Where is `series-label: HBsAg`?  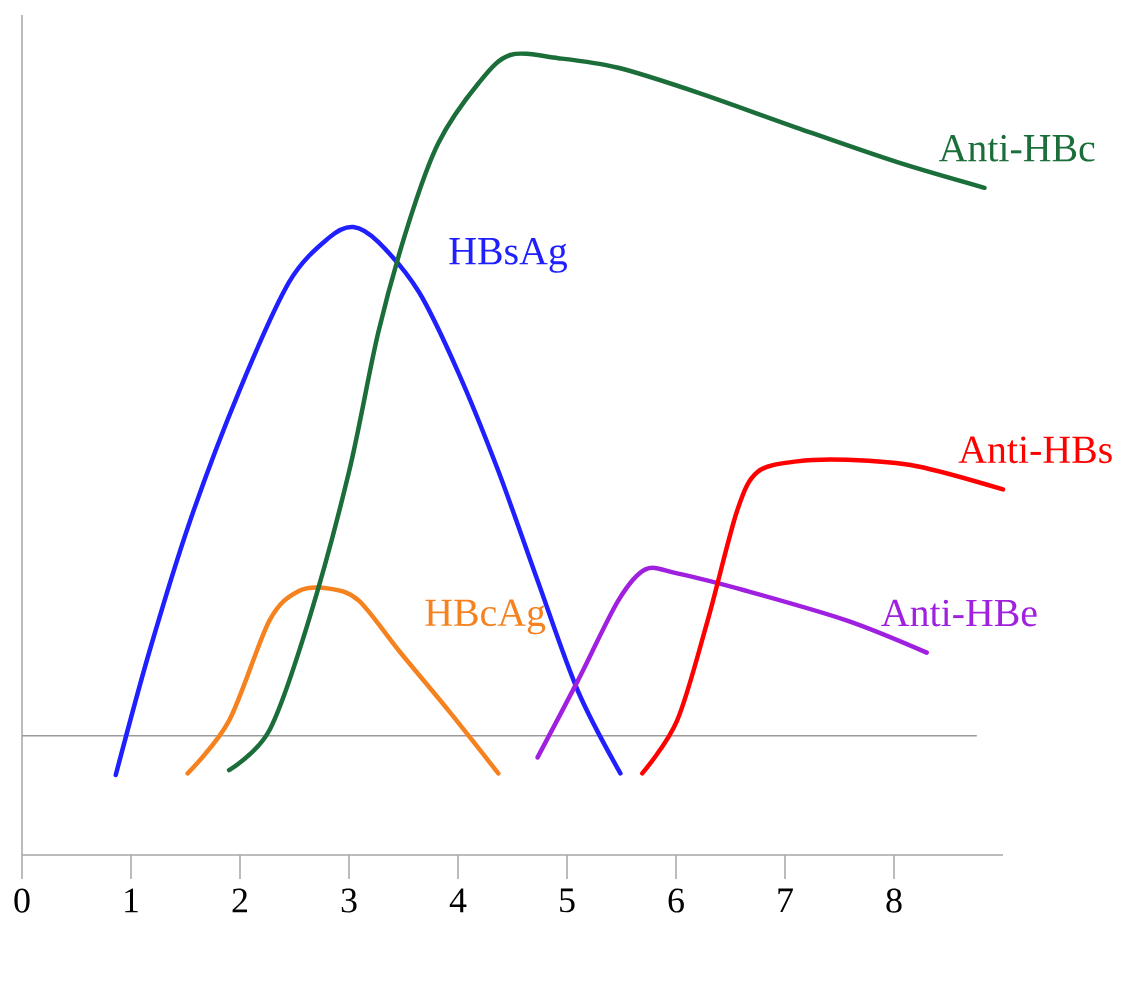
series-label: HBsAg is located at coordinates (508, 255).